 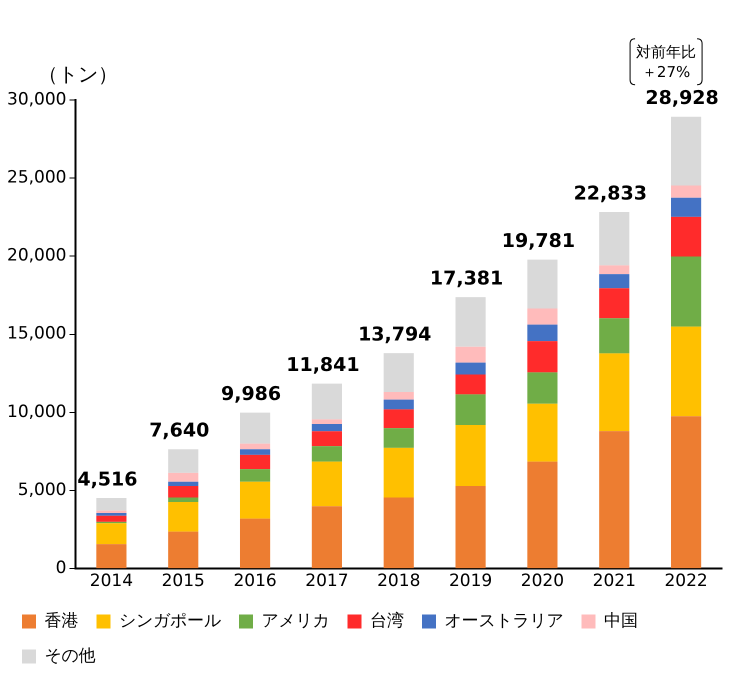 What do you see at coordinates (467, 279) in the screenshot?
I see `total-label: 17,381` at bounding box center [467, 279].